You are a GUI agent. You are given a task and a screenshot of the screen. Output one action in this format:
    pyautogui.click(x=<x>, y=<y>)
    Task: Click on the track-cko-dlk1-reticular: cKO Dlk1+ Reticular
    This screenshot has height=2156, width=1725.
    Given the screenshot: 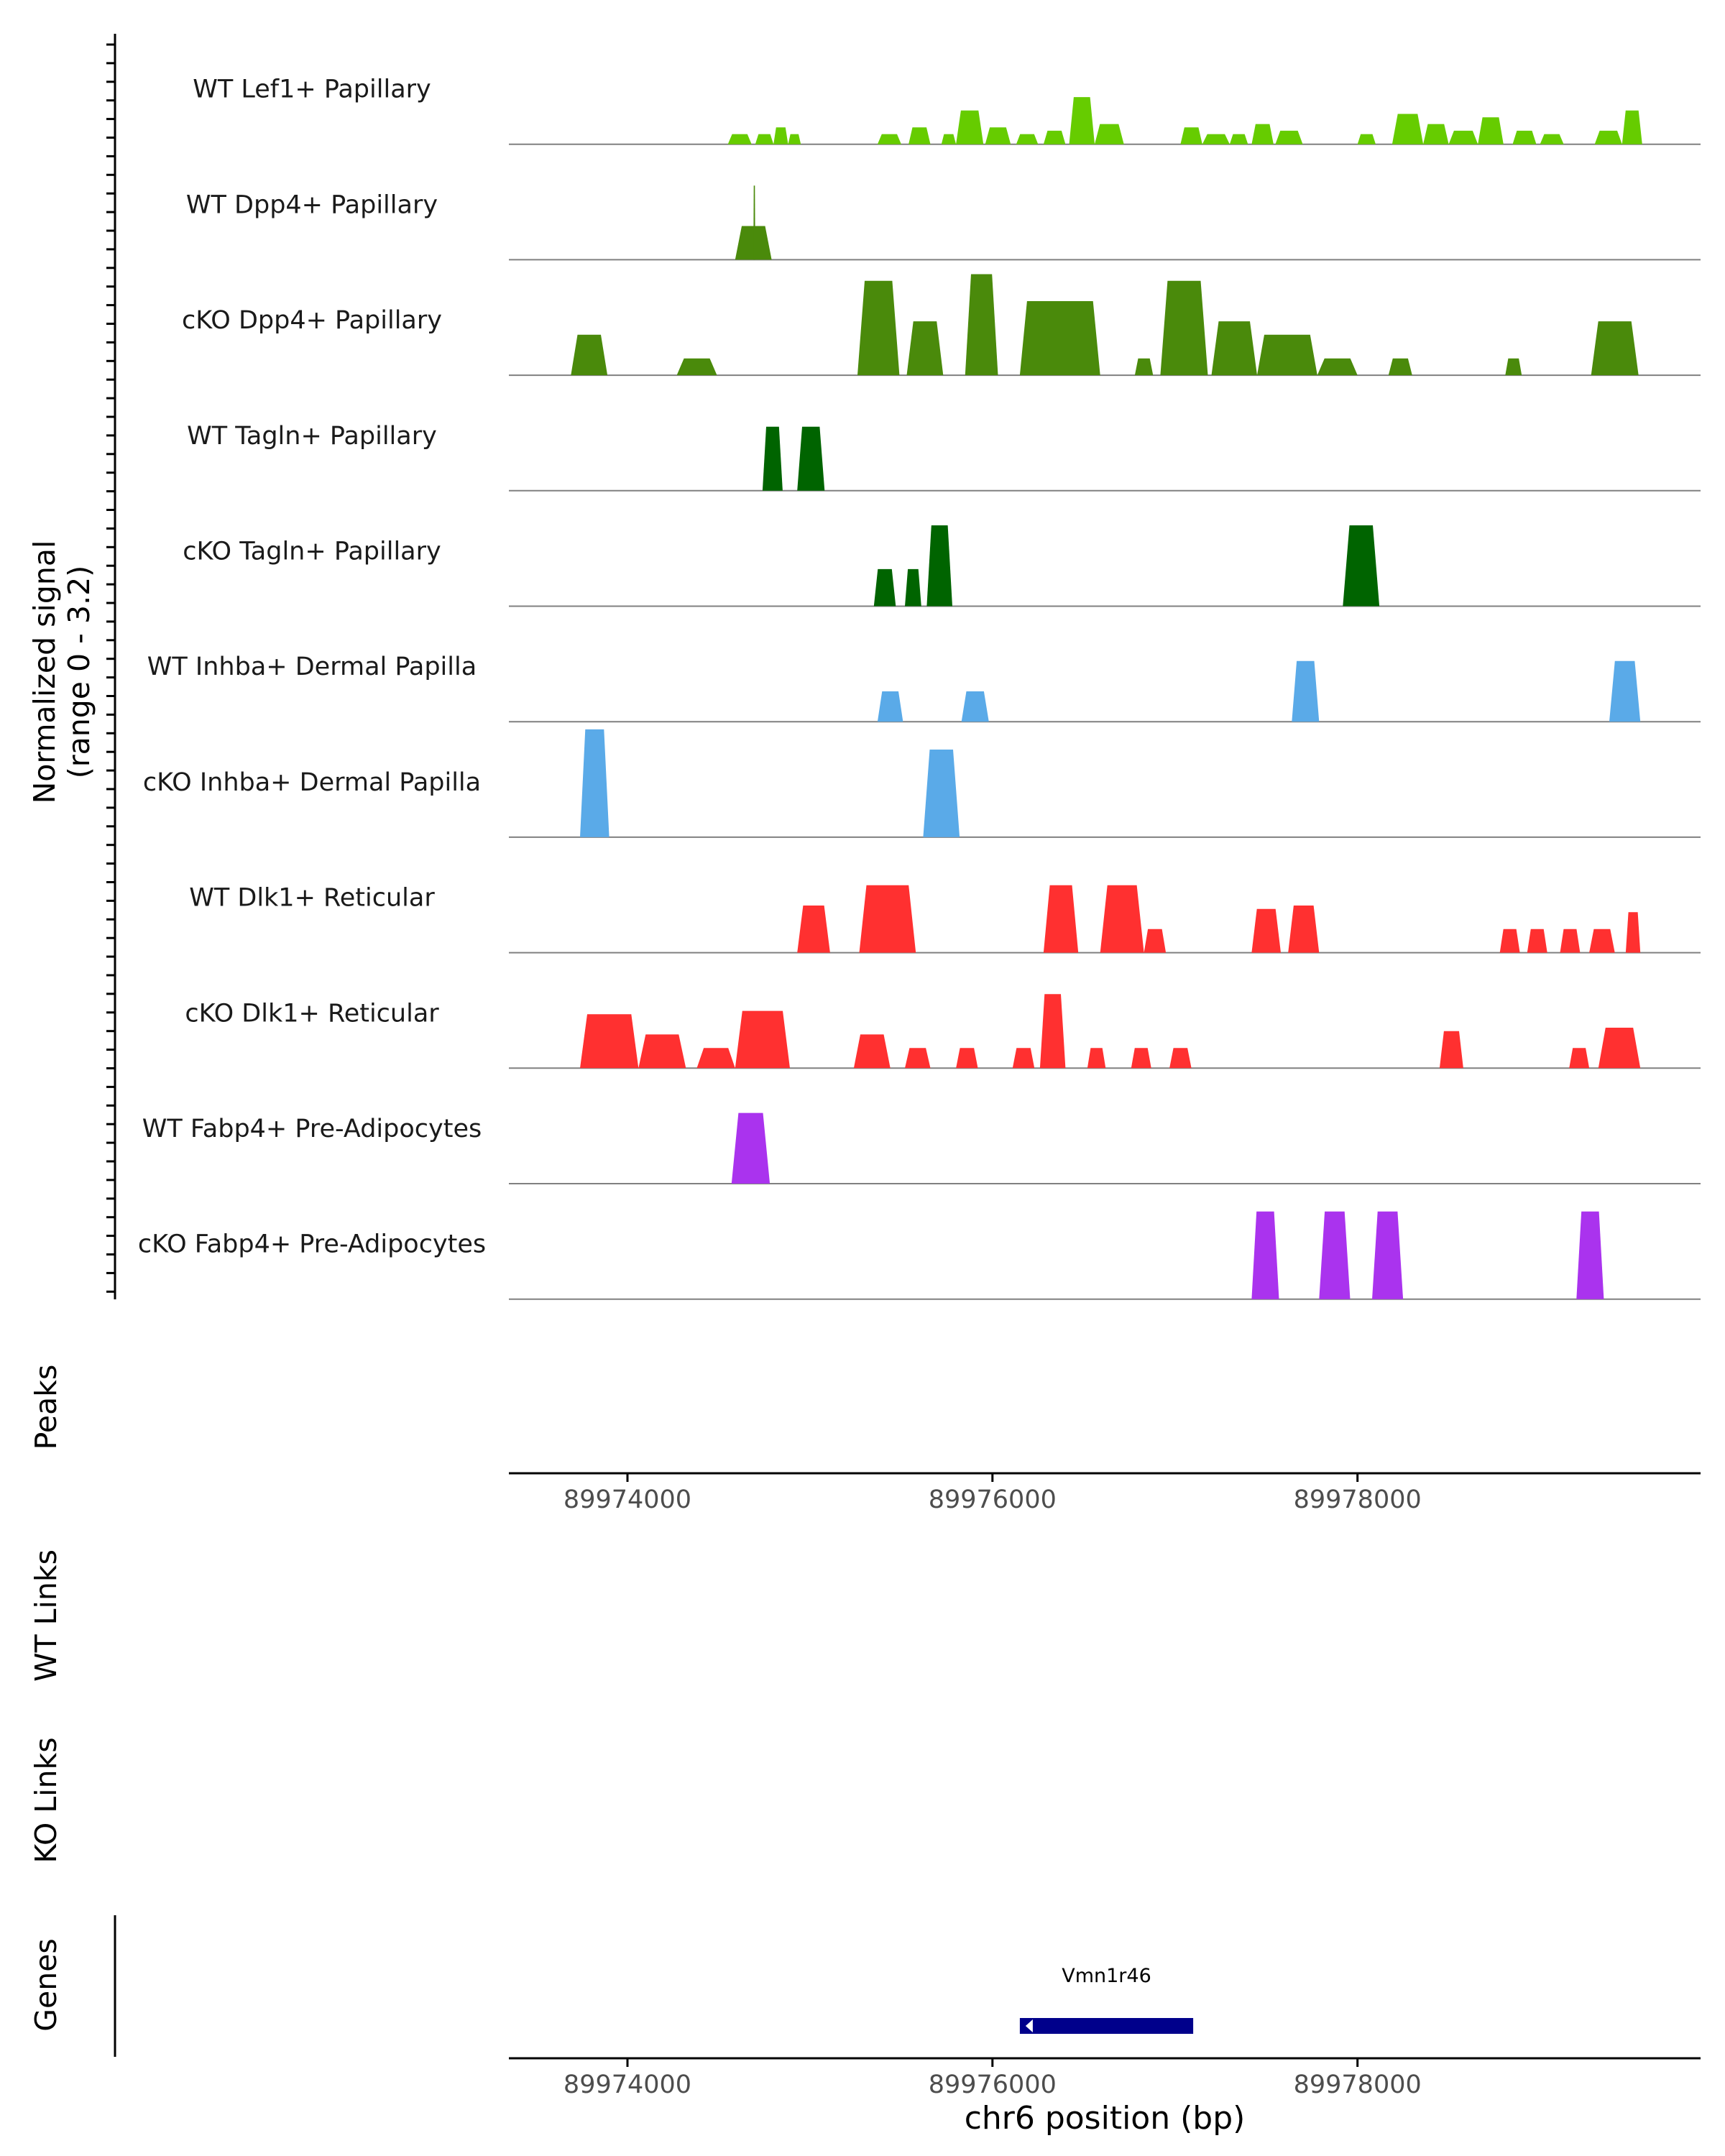 What is the action you would take?
    pyautogui.click(x=943, y=1031)
    